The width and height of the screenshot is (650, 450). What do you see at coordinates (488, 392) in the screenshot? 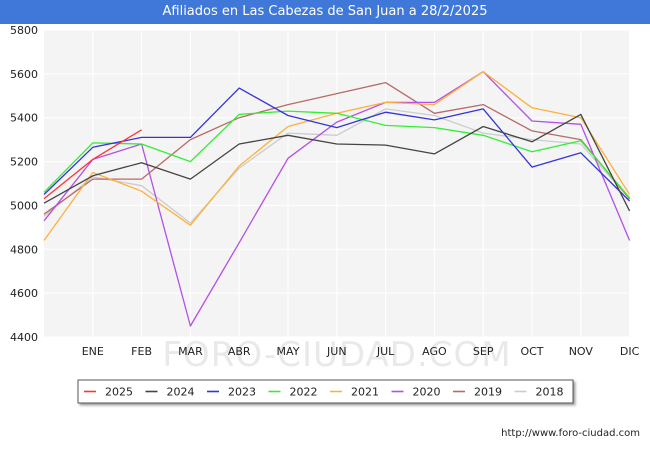
I see `legend-label-2019: 2019` at bounding box center [488, 392].